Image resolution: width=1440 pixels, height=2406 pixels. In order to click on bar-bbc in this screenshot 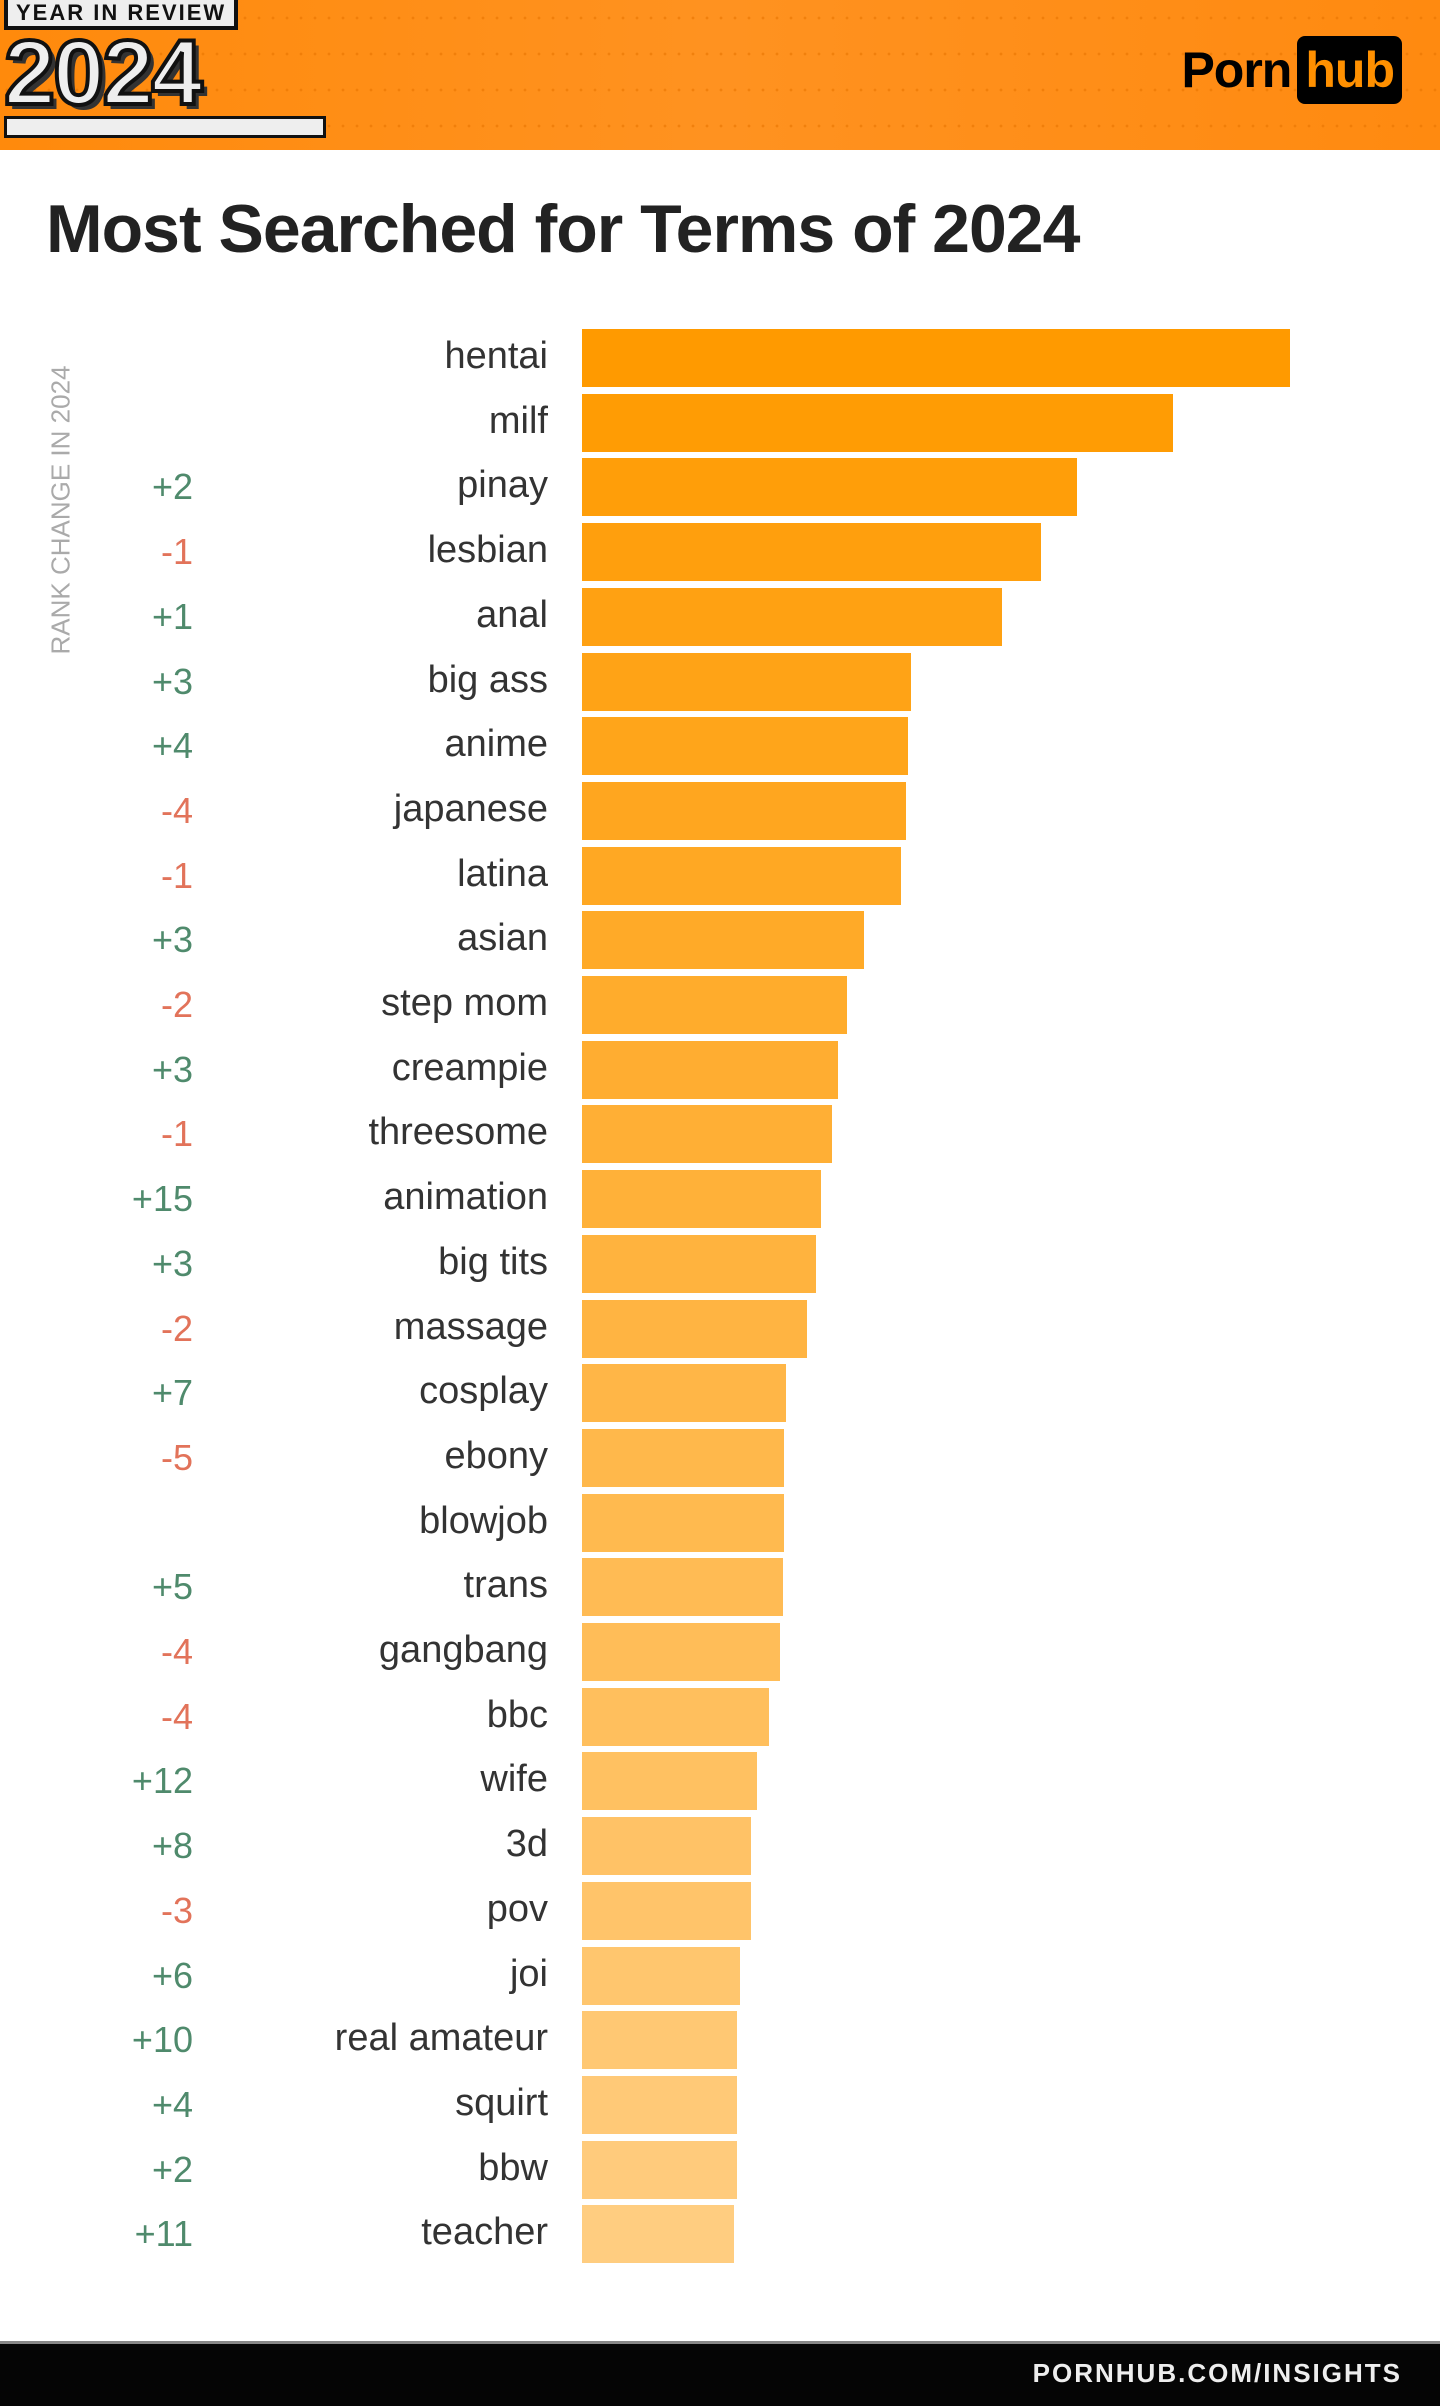, I will do `click(675, 1716)`.